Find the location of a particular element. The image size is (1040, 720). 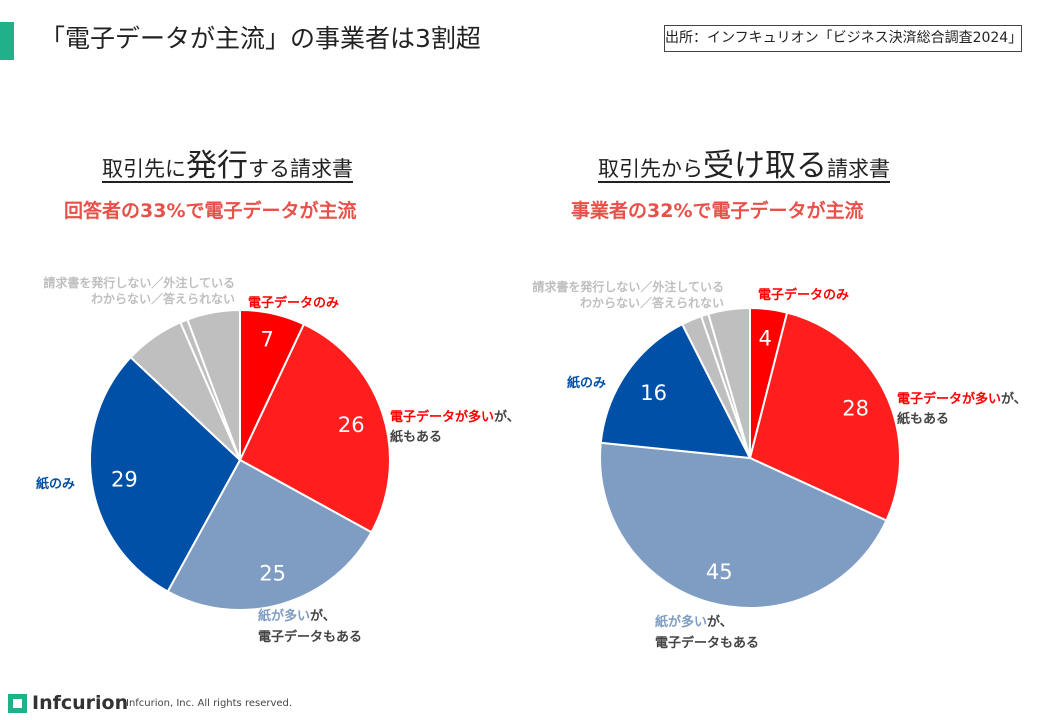

right-pie: 4 28 45 16 is located at coordinates (750, 458).